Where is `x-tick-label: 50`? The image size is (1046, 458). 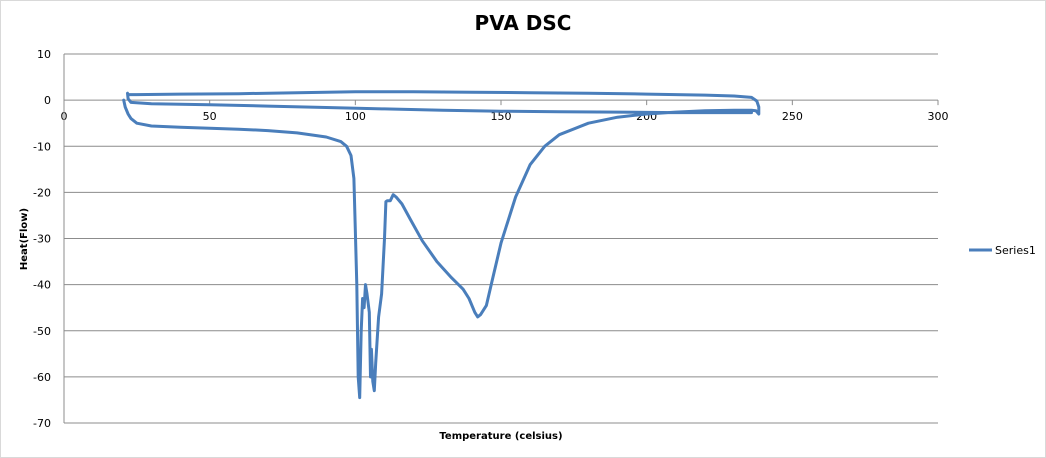 x-tick-label: 50 is located at coordinates (210, 116).